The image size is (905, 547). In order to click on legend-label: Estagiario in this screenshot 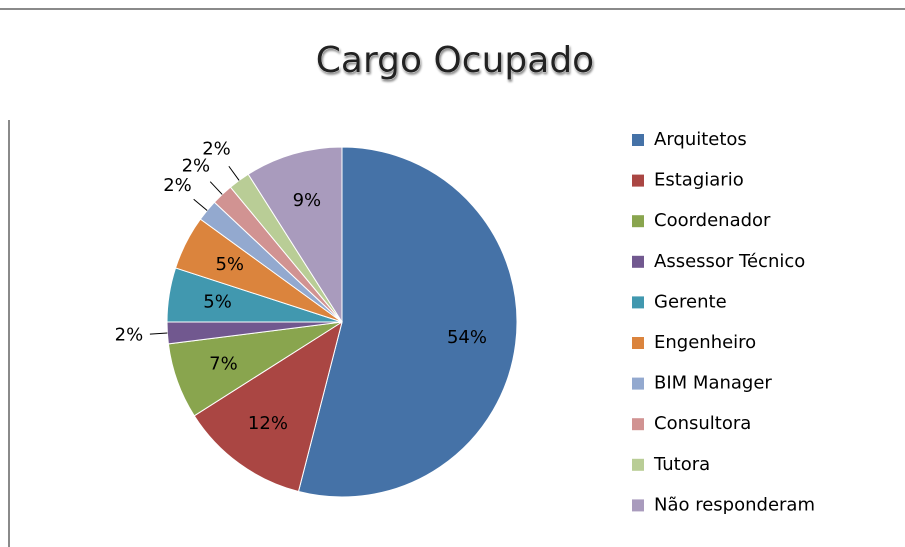, I will do `click(699, 180)`.